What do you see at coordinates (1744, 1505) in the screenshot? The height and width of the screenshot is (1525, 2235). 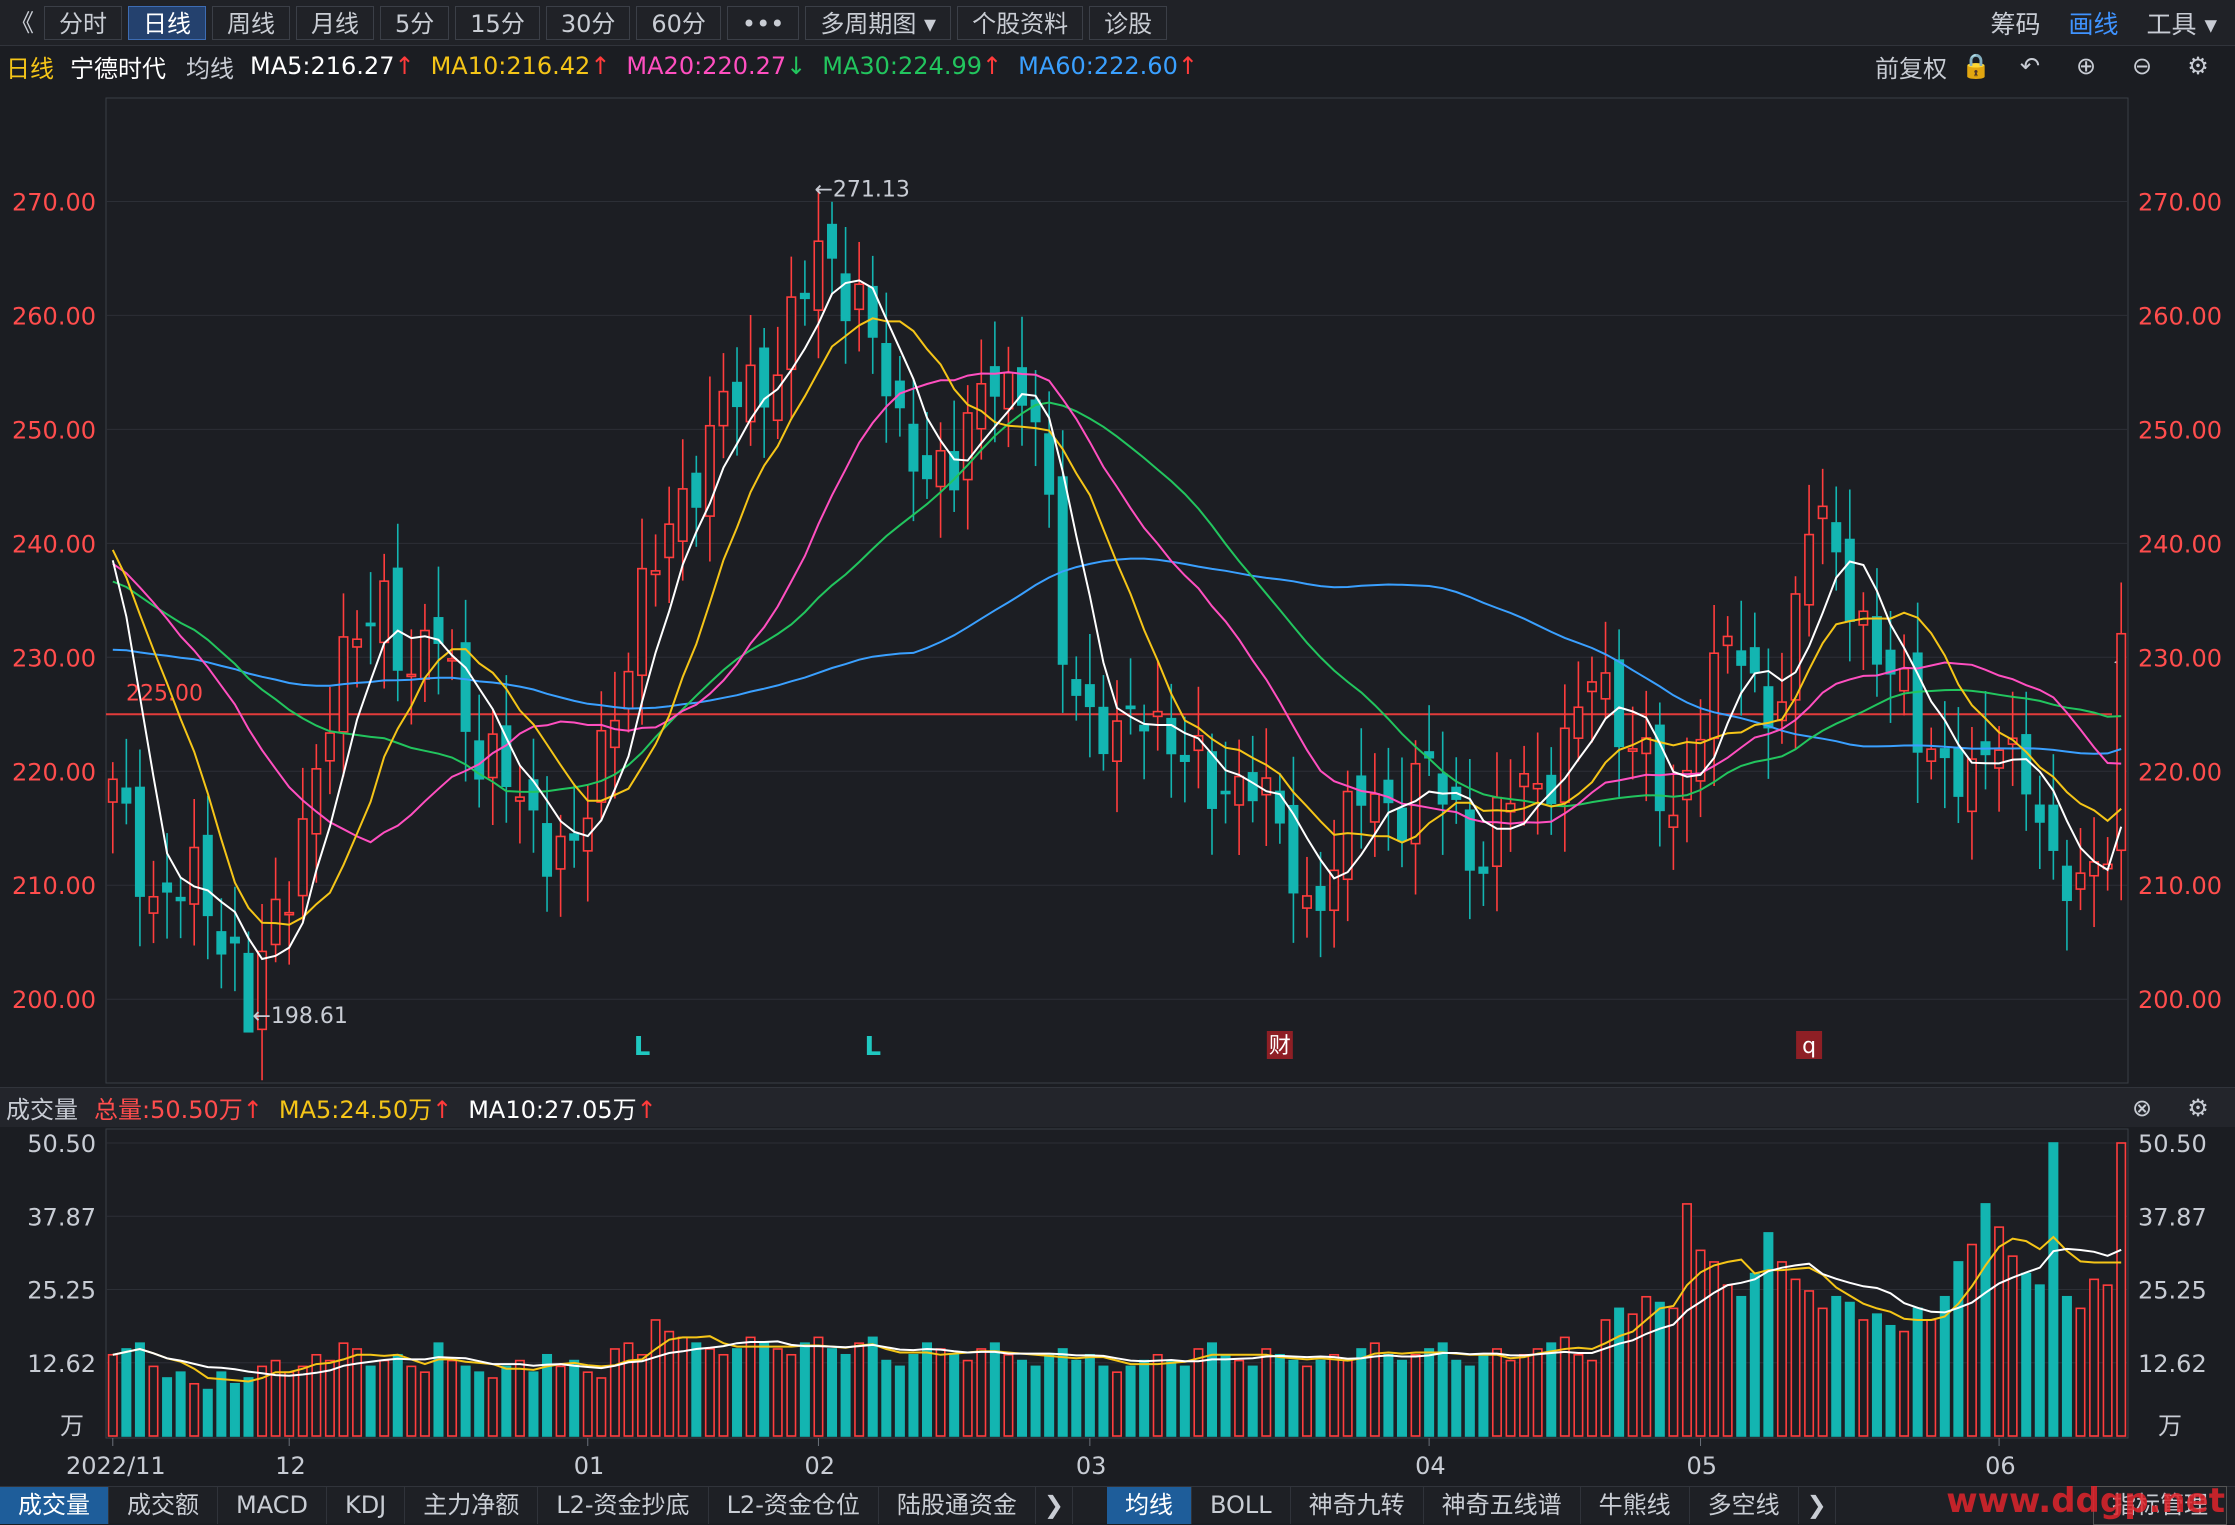 I see `overlay-tab-5: 多空线` at bounding box center [1744, 1505].